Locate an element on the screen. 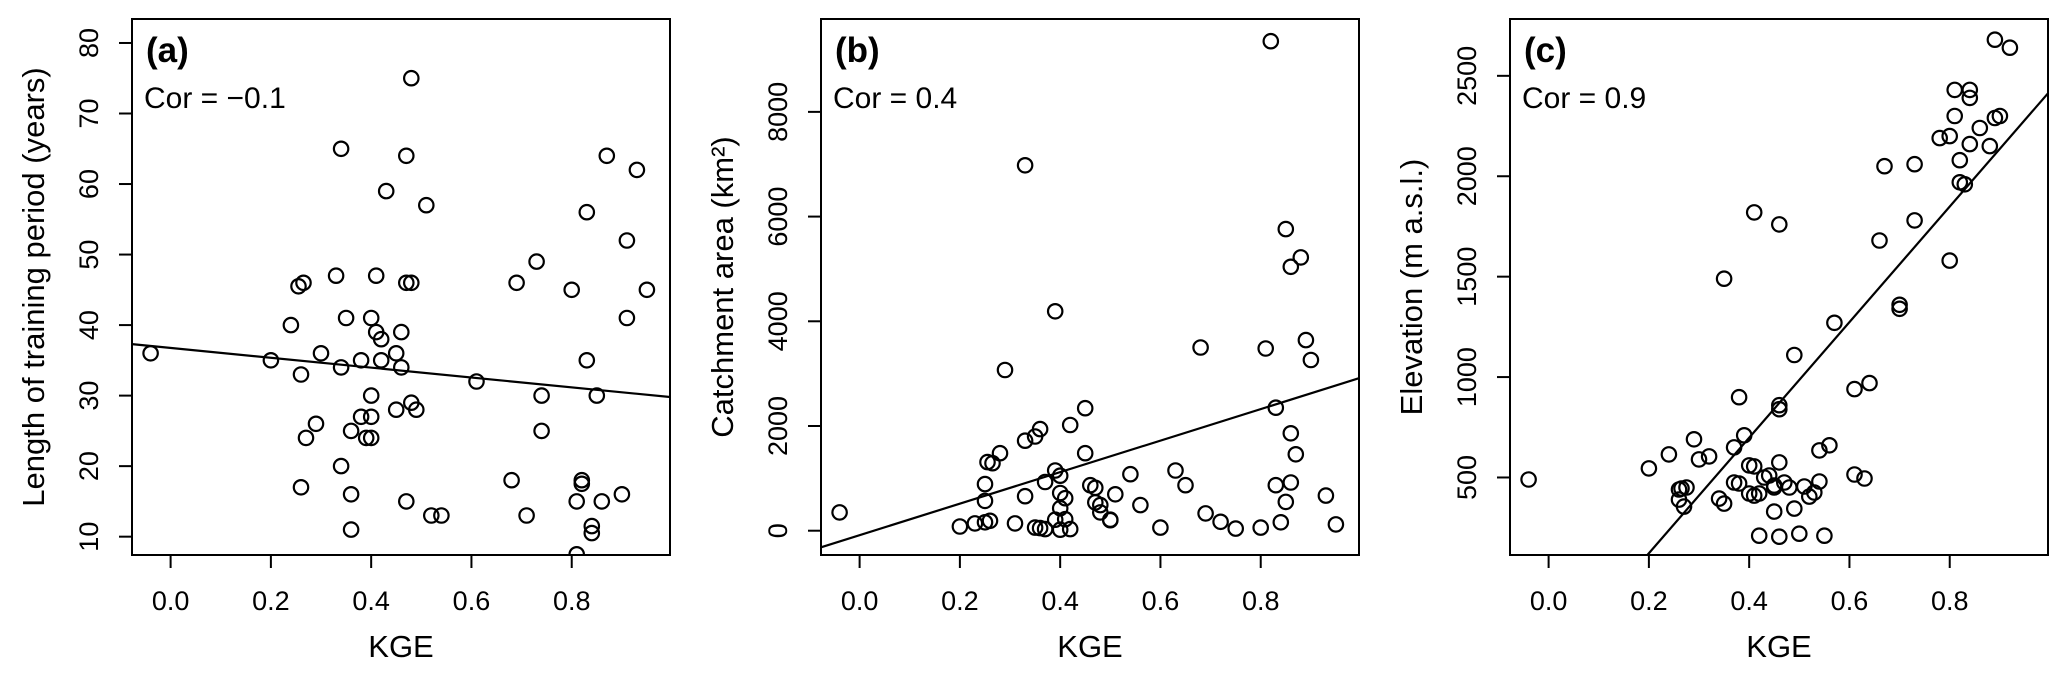  y-tick-label: 70 is located at coordinates (89, 113).